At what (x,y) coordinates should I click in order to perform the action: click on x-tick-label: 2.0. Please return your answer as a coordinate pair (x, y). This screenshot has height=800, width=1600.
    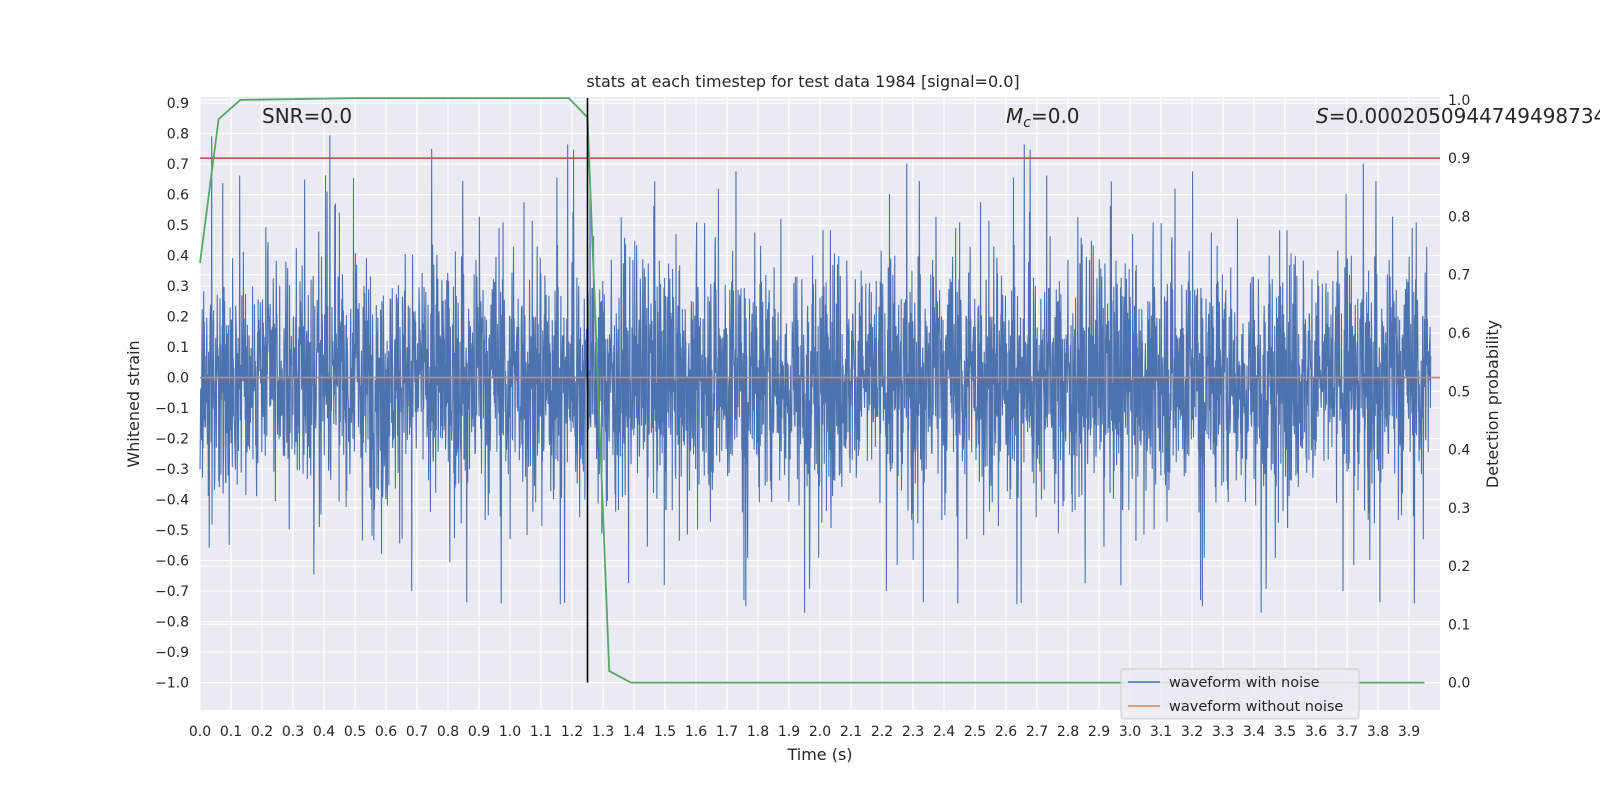
    Looking at the image, I should click on (820, 732).